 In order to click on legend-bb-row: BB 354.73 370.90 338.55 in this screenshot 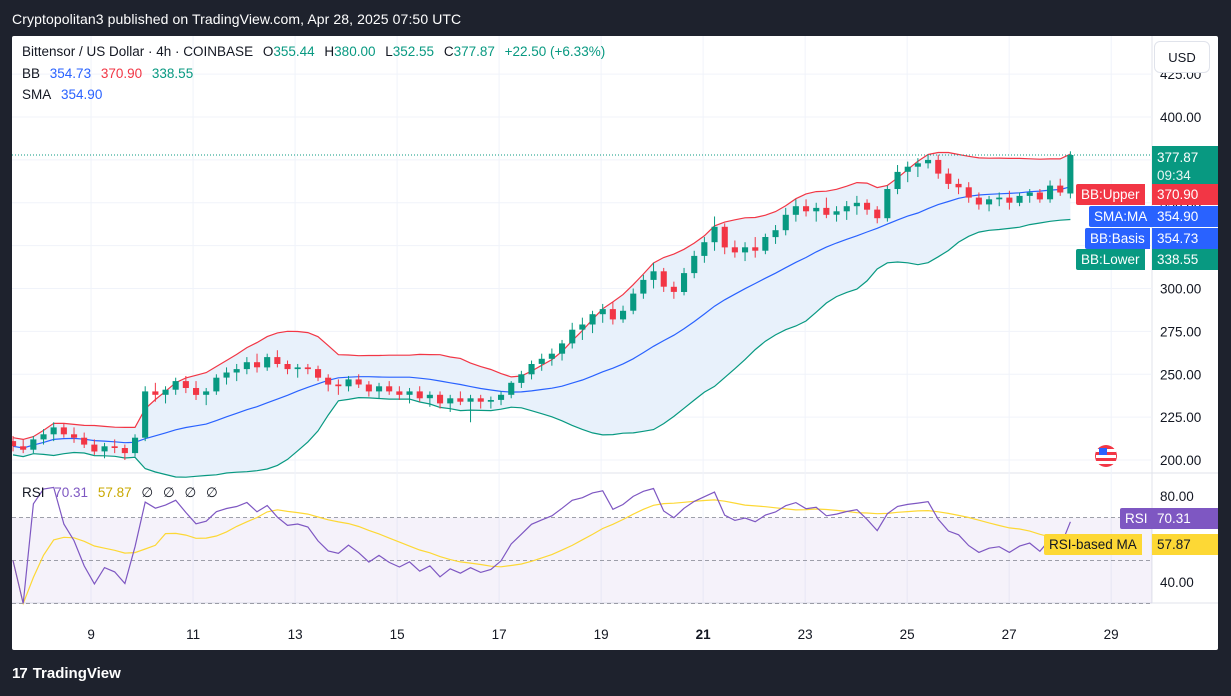, I will do `click(110, 73)`.